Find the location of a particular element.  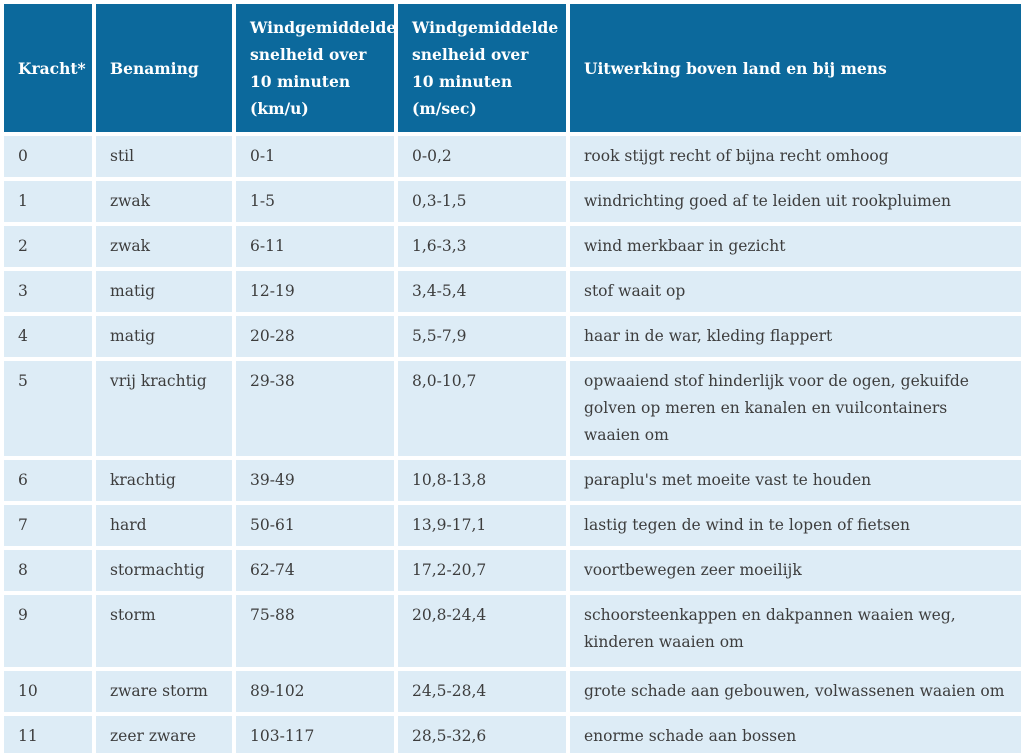

cell-kmu: 103-117 is located at coordinates (315, 734).